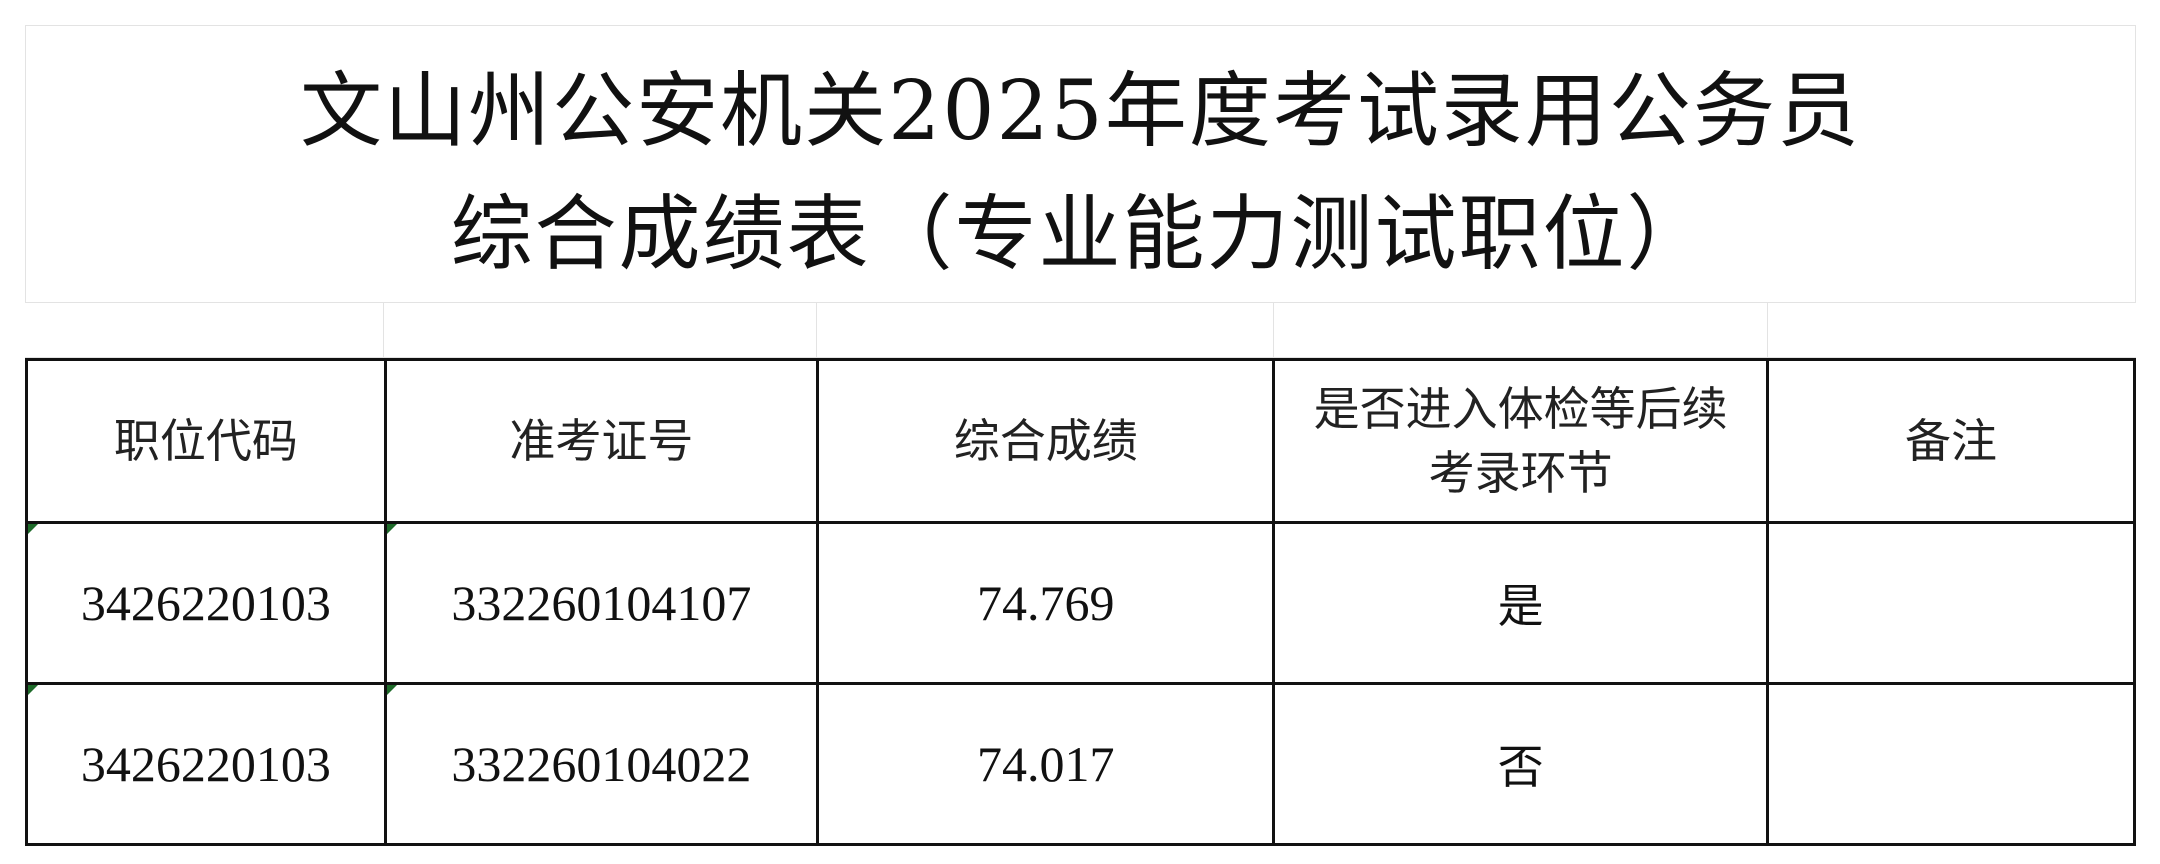 This screenshot has height=864, width=2160. What do you see at coordinates (1046, 764) in the screenshot?
I see `total-score: 74.017` at bounding box center [1046, 764].